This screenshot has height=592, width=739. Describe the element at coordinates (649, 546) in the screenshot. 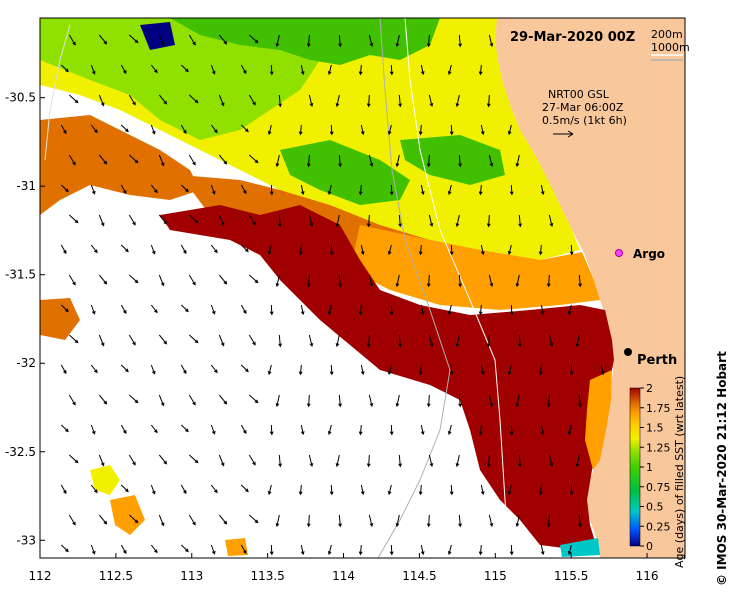

I see `colorbar-tick-label: 0` at that location.